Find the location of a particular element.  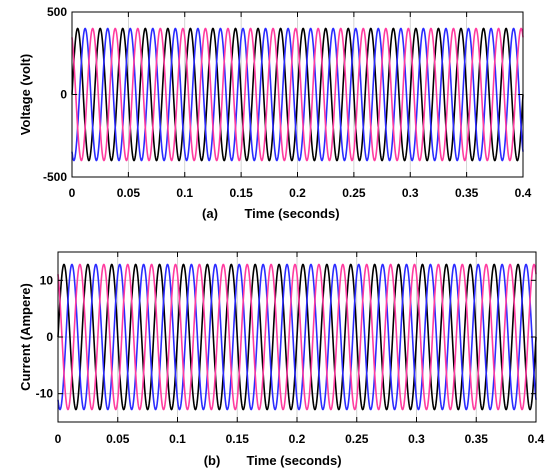

voltage-y-tick-label: 0 is located at coordinates (63, 95).